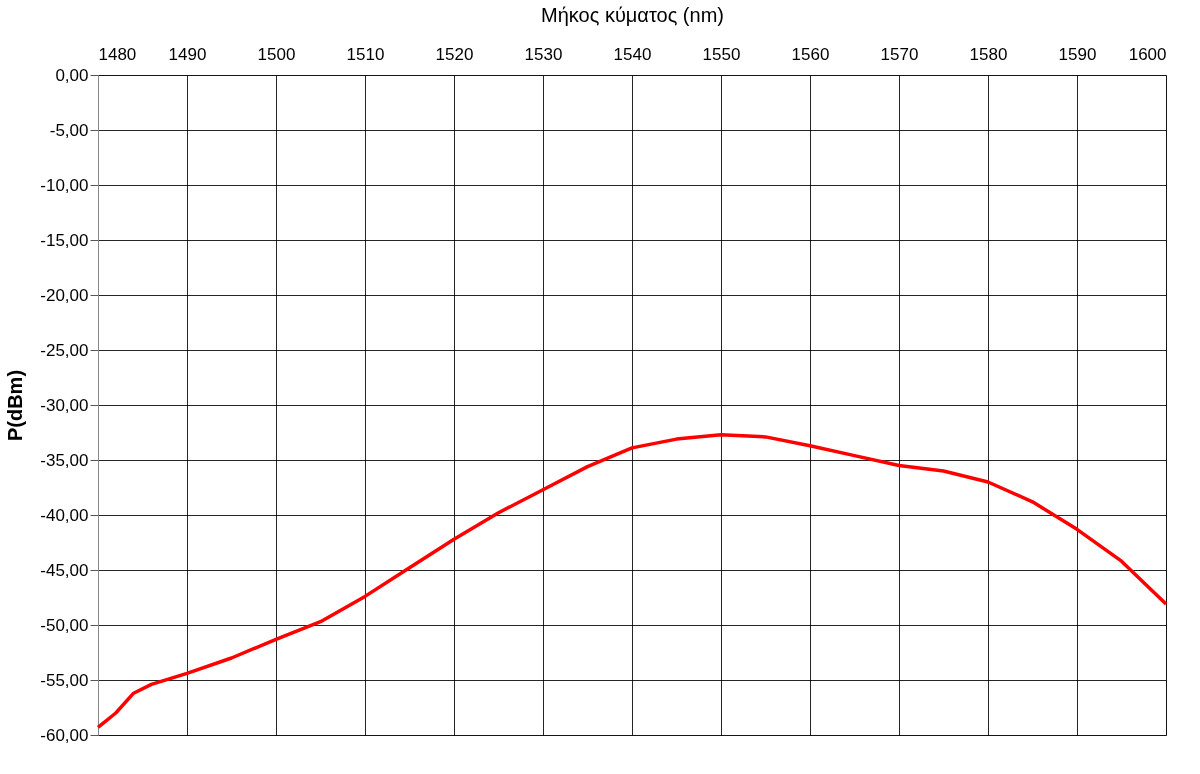 The image size is (1200, 774). Describe the element at coordinates (64, 680) in the screenshot. I see `y-tick-label: -55,00` at that location.